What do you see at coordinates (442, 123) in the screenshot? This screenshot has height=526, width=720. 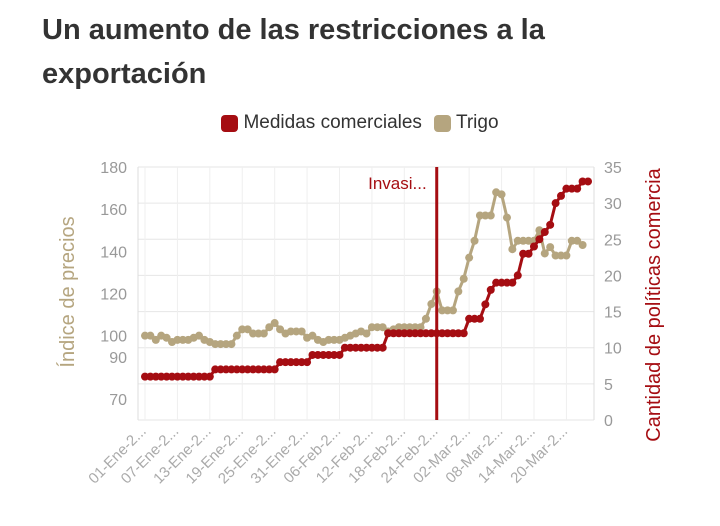 I see `legend-swatch-trigo` at bounding box center [442, 123].